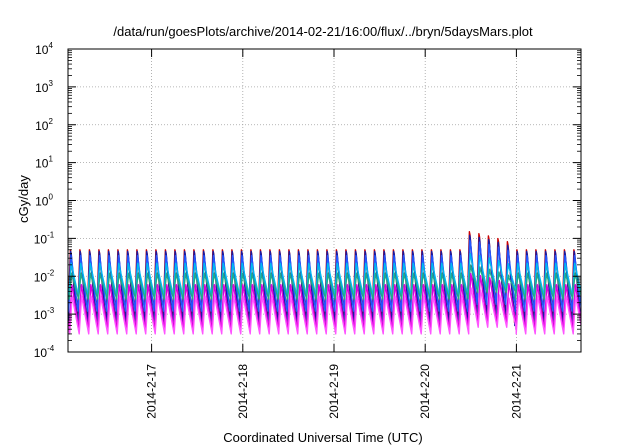 The width and height of the screenshot is (640, 448). What do you see at coordinates (44, 201) in the screenshot?
I see `y-tick-label: 10⁰` at bounding box center [44, 201].